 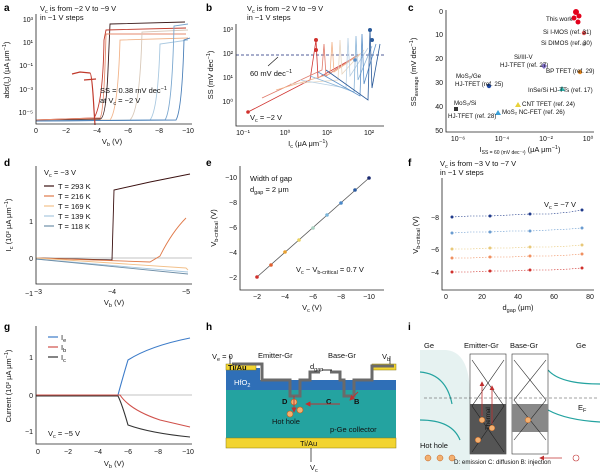 I want to click on band-right-lower, so click(x=573, y=416).